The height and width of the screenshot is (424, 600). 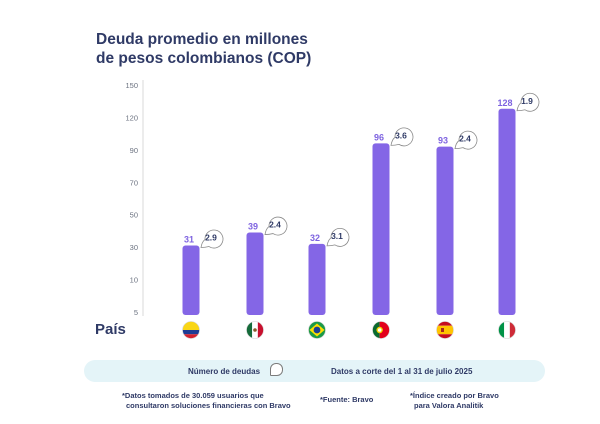 I want to click on footnote-index-line-2: para Valora Analitik, so click(x=449, y=405).